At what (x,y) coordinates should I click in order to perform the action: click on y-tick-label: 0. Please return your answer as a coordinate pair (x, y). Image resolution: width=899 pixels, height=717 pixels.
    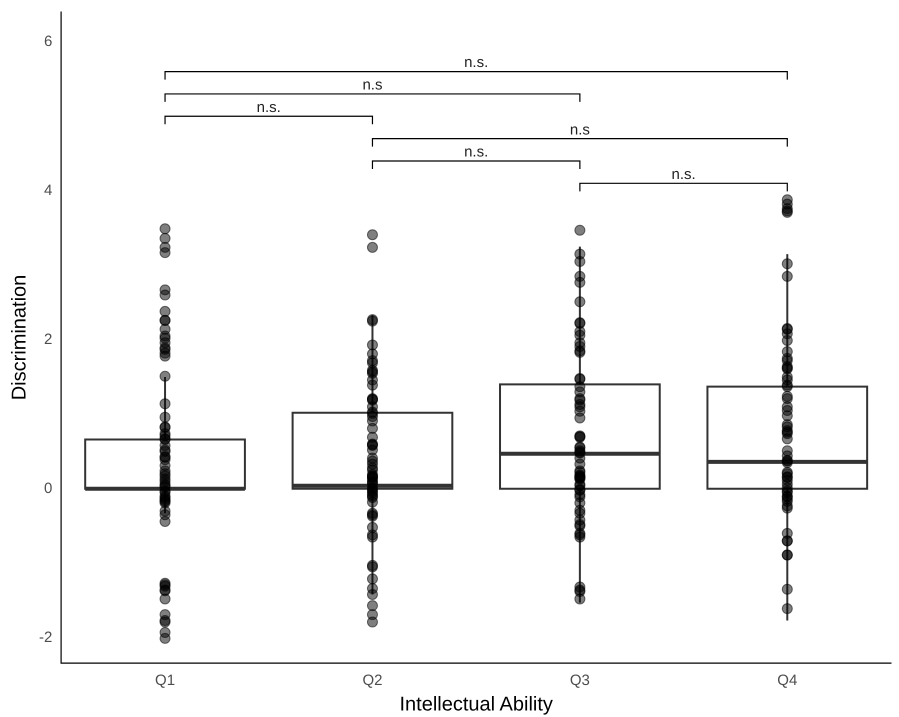
    Looking at the image, I should click on (48, 488).